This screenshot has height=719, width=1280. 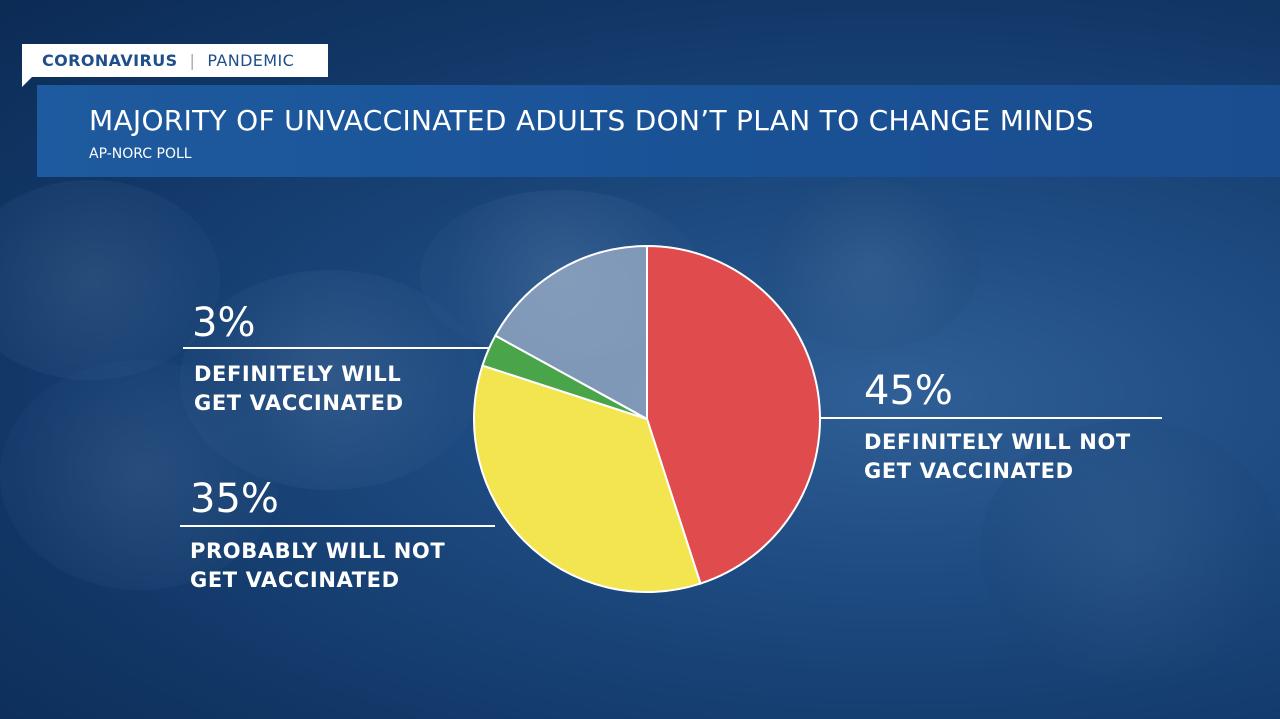 I want to click on slice-label-probably-will-not-line2: GET VACCINATED, so click(x=295, y=580).